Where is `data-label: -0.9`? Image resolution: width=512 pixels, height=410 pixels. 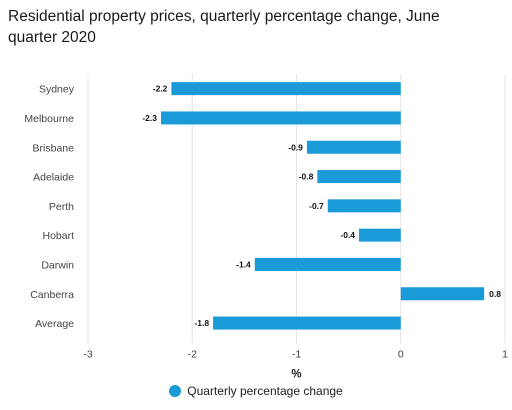 data-label: -0.9 is located at coordinates (295, 147).